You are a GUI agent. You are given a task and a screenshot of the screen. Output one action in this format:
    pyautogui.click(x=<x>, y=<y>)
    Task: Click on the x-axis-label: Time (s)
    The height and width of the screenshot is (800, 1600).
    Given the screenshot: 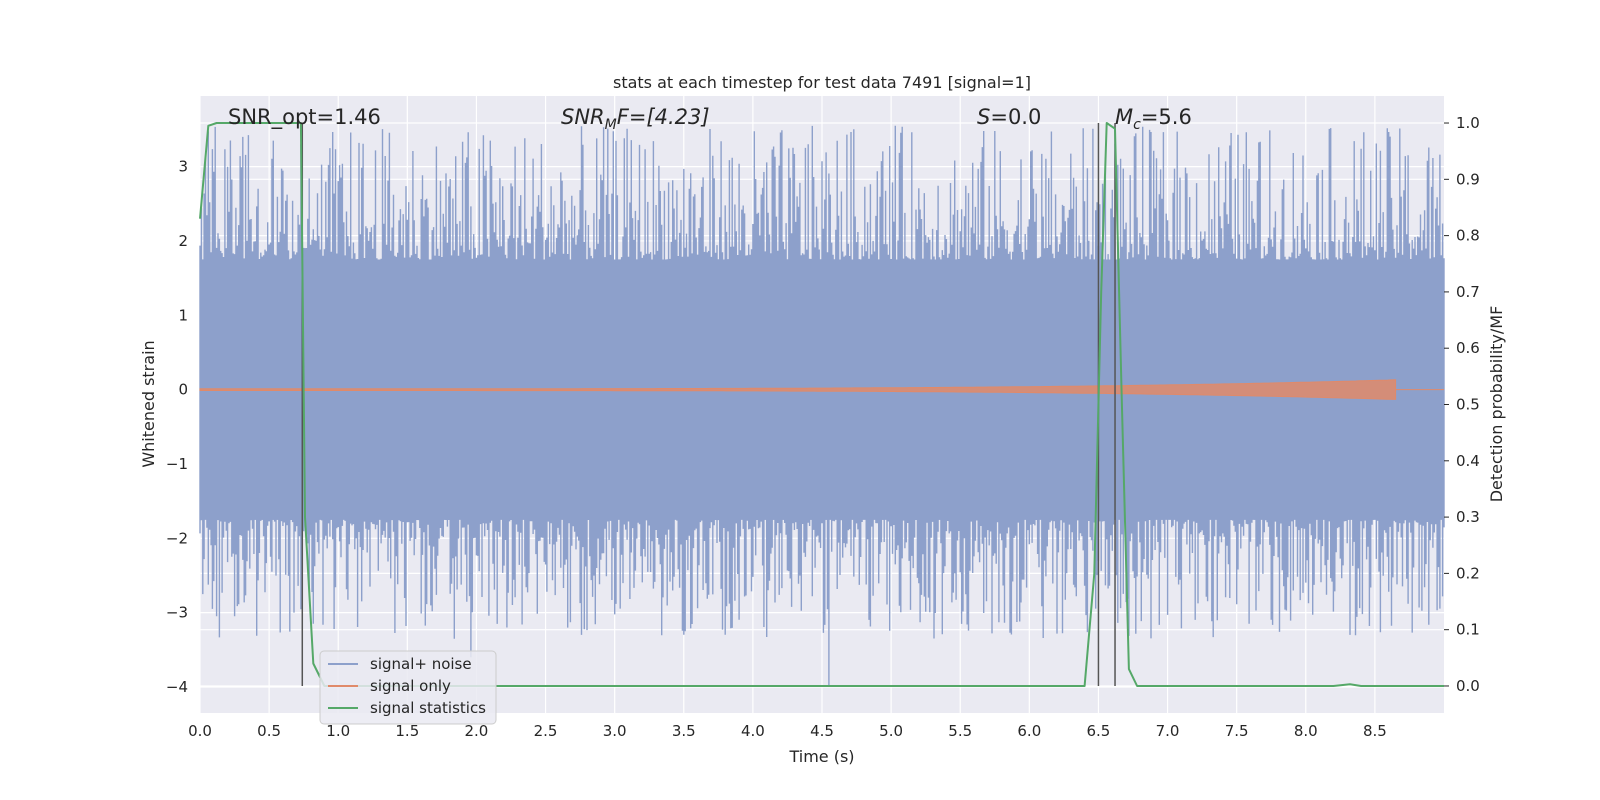 What is the action you would take?
    pyautogui.click(x=821, y=756)
    